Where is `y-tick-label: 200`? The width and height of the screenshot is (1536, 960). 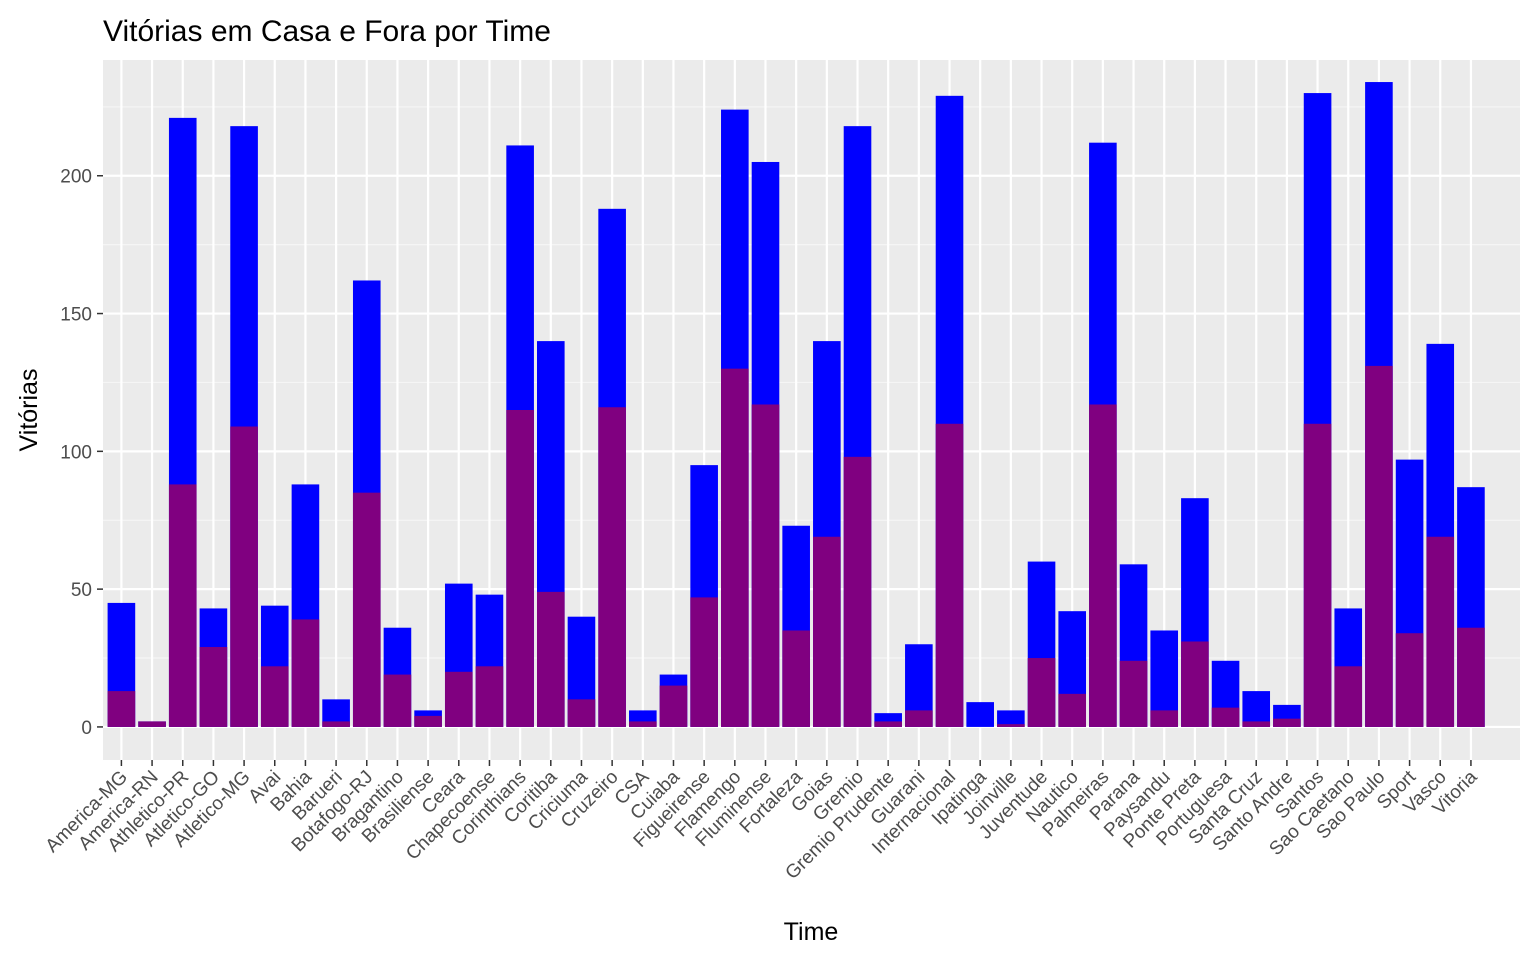
y-tick-label: 200 is located at coordinates (76, 177).